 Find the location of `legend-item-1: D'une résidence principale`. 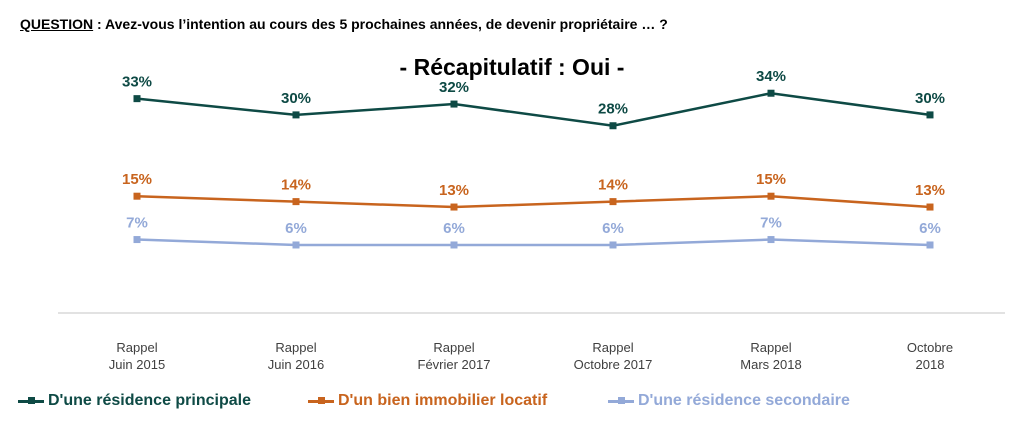

legend-item-1: D'une résidence principale is located at coordinates (134, 401).